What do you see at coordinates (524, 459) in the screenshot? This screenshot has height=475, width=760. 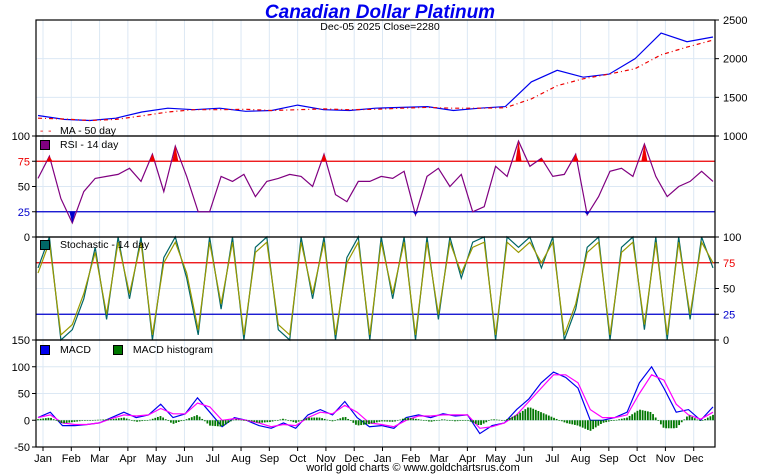 I see `x-tick-label: Jun` at bounding box center [524, 459].